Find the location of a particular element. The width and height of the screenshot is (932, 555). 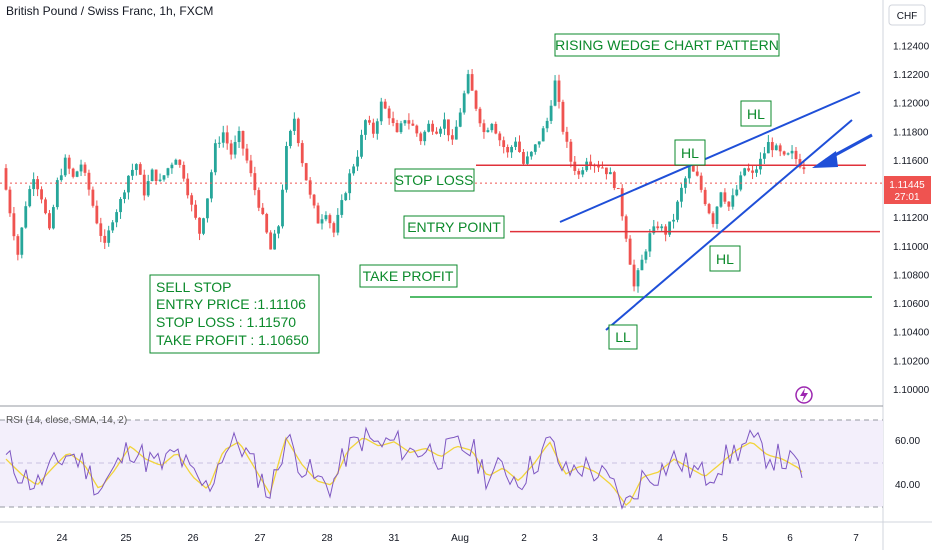

time-tick: 6 is located at coordinates (790, 538).